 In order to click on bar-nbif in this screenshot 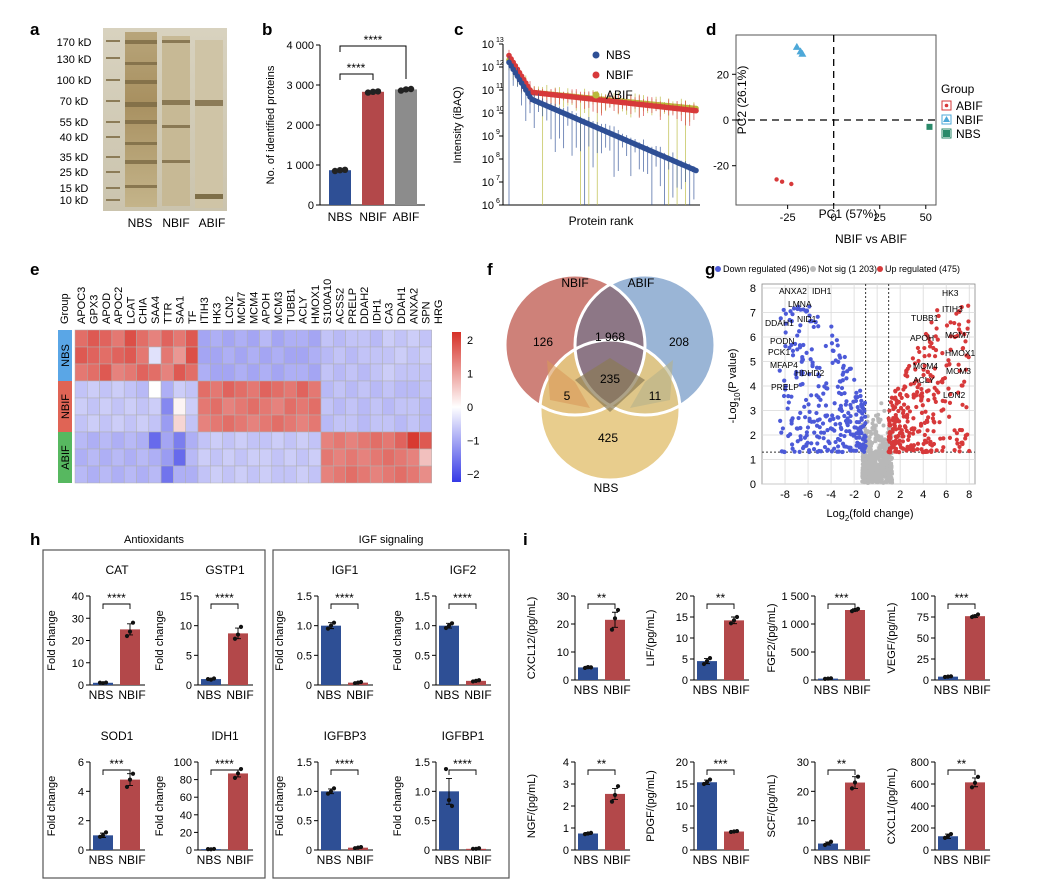, I will do `click(734, 650)`.